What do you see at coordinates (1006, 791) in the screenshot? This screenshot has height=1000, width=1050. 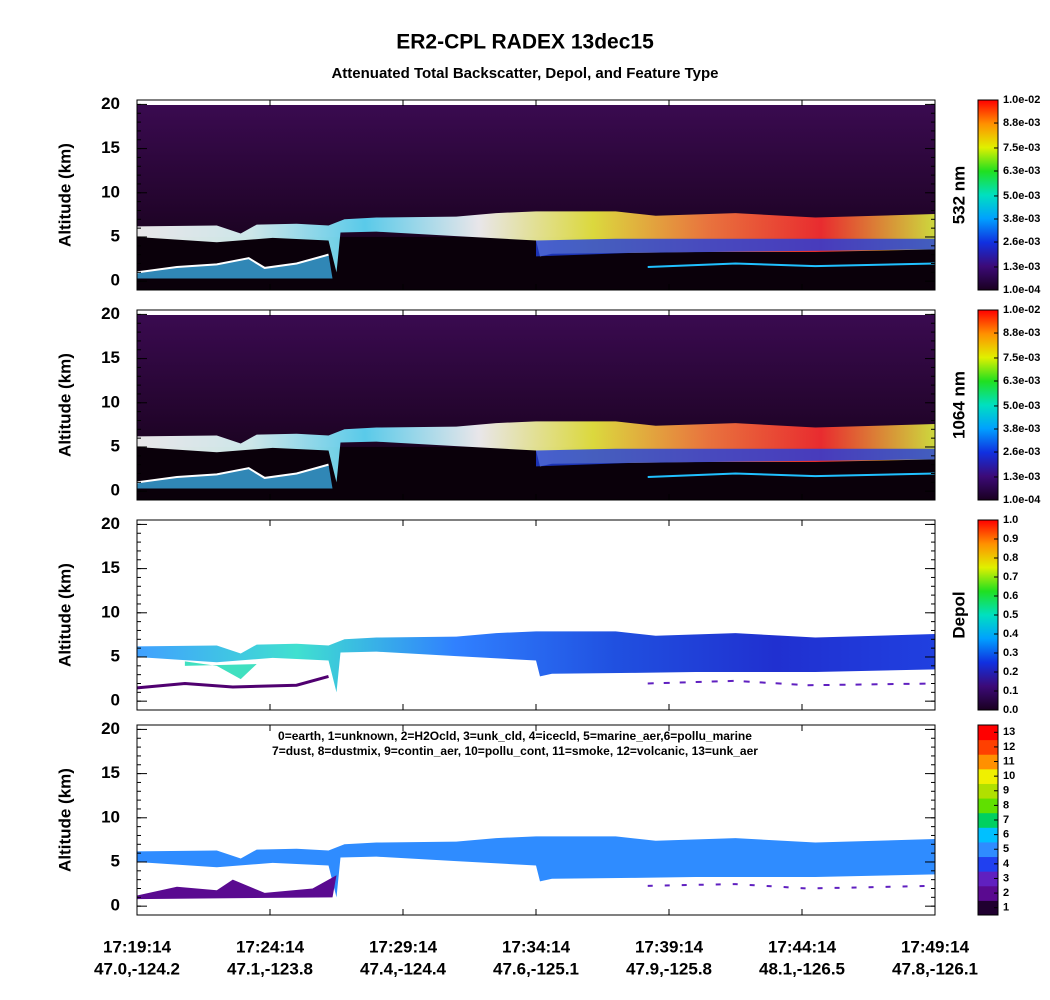 I see `colorbar-tick-label: 9` at bounding box center [1006, 791].